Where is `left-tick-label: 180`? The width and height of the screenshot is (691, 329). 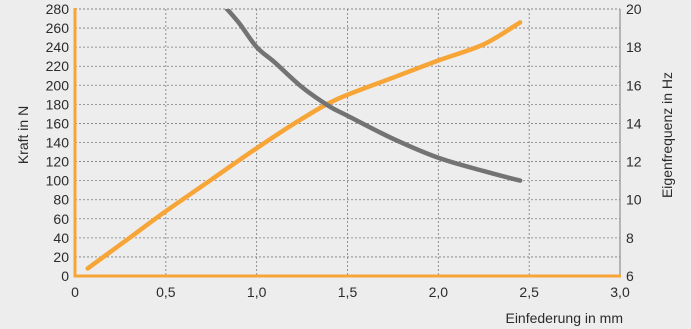 left-tick-label: 180 is located at coordinates (58, 104).